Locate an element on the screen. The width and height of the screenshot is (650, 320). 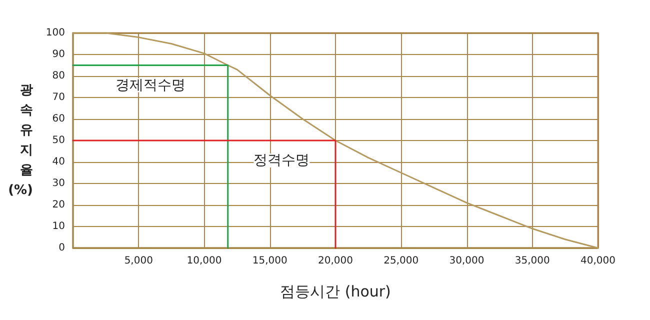
y-tick-label: 0 is located at coordinates (61, 248).